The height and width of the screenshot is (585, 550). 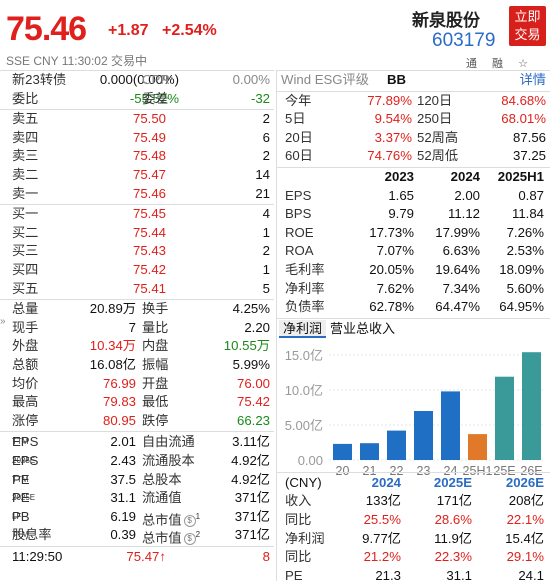 What do you see at coordinates (523, 100) in the screenshot?
I see `perf-value2: 84.68%` at bounding box center [523, 100].